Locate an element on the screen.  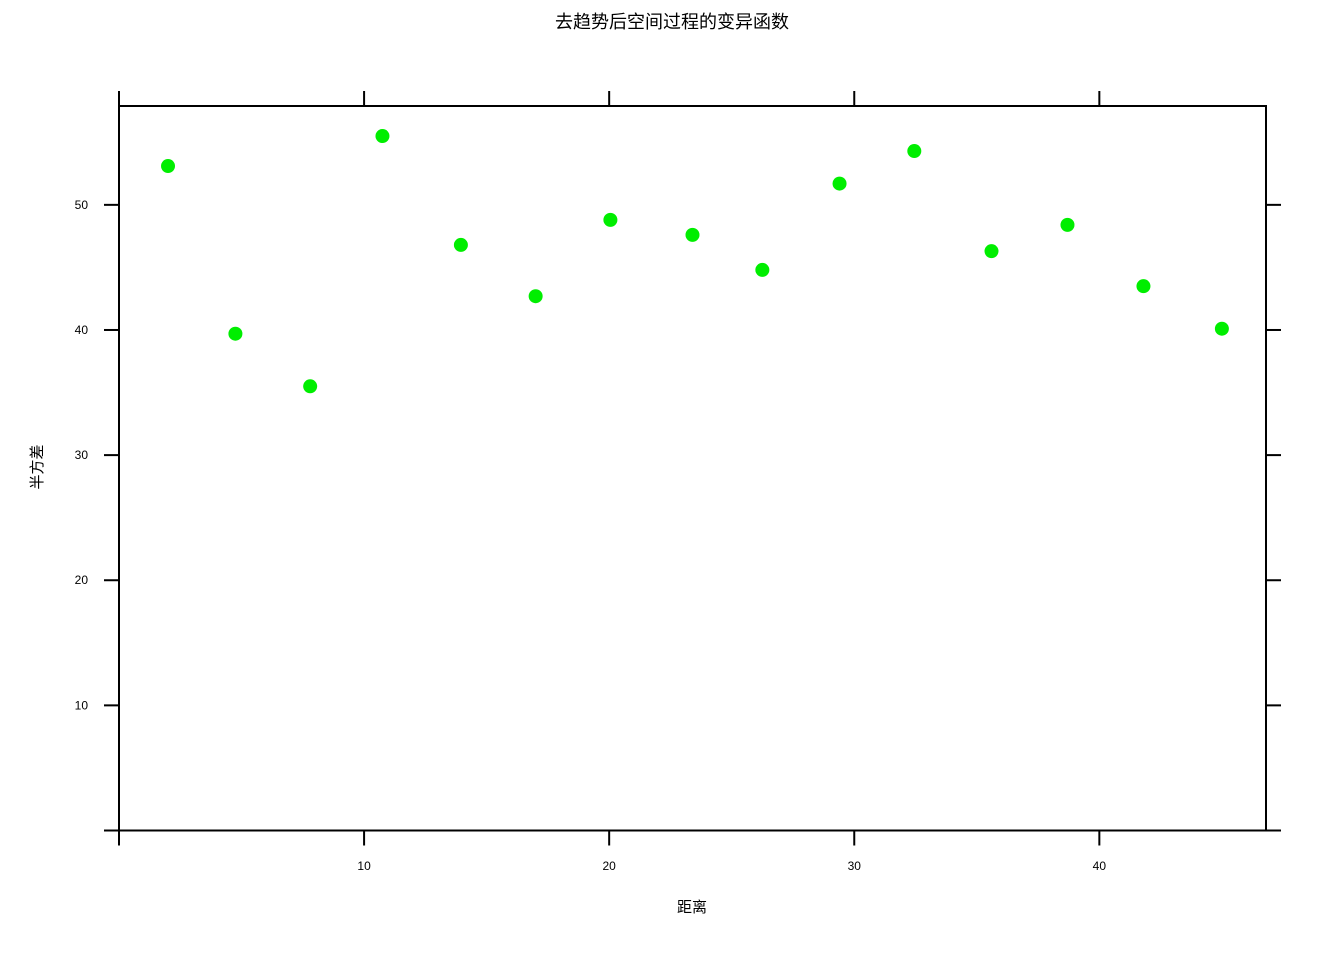
chart-title: 去趋势后空间过程的变异函数 is located at coordinates (672, 22).